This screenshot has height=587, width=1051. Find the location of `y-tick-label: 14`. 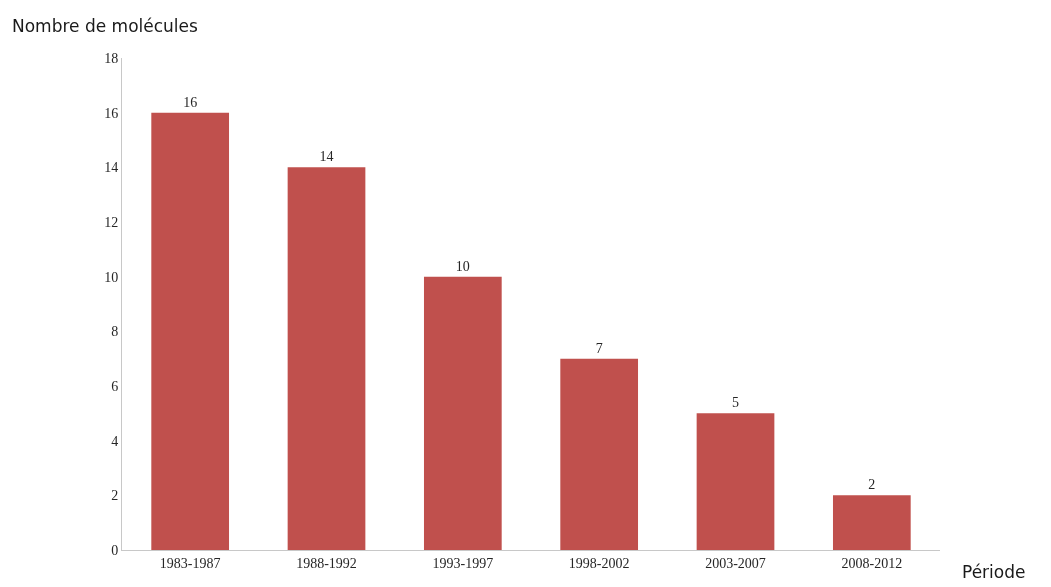

y-tick-label: 14 is located at coordinates (111, 168).